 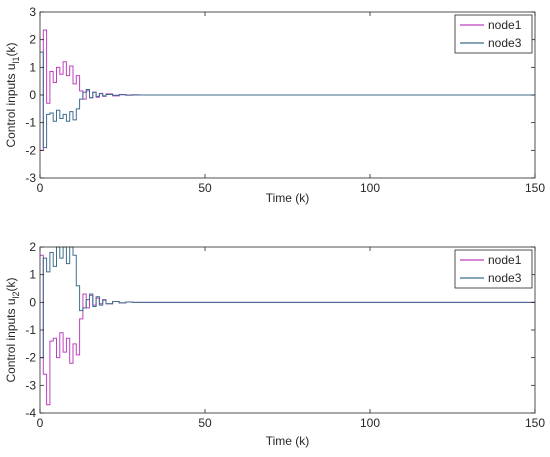 I want to click on bottom-legend-label-node3: node3, so click(x=505, y=278).